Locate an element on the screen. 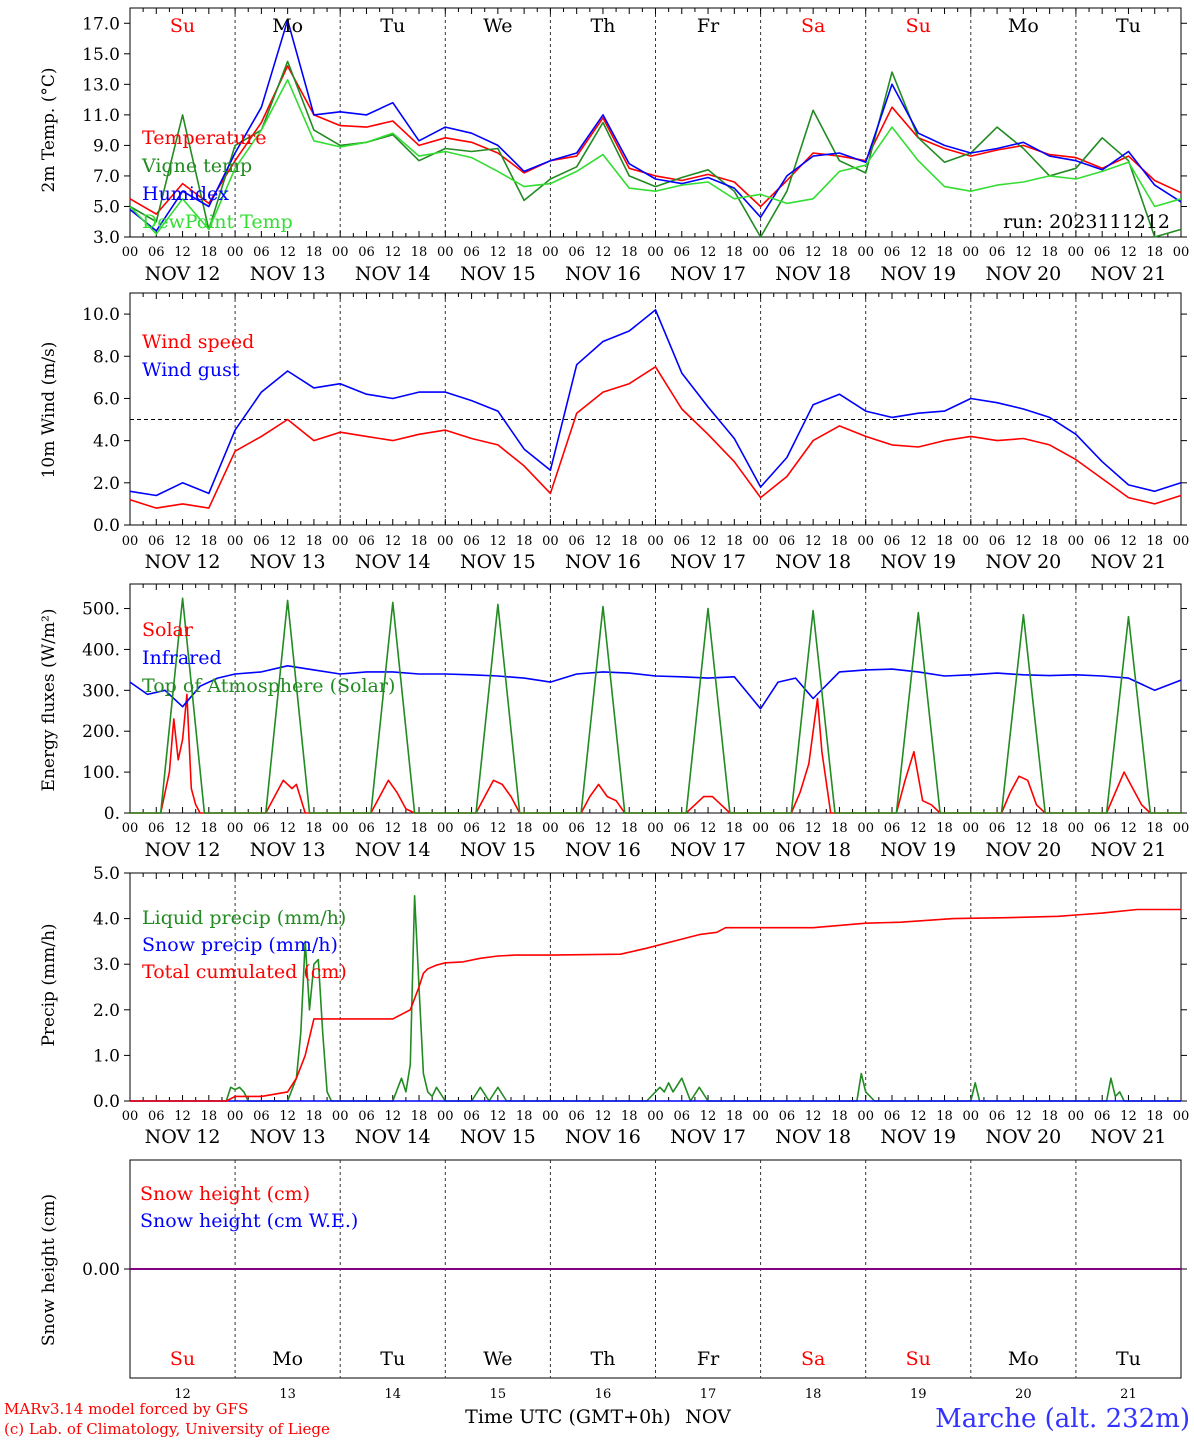 Image resolution: width=1194 pixels, height=1440 pixels. y-tick-label: 13.0 is located at coordinates (101, 85).